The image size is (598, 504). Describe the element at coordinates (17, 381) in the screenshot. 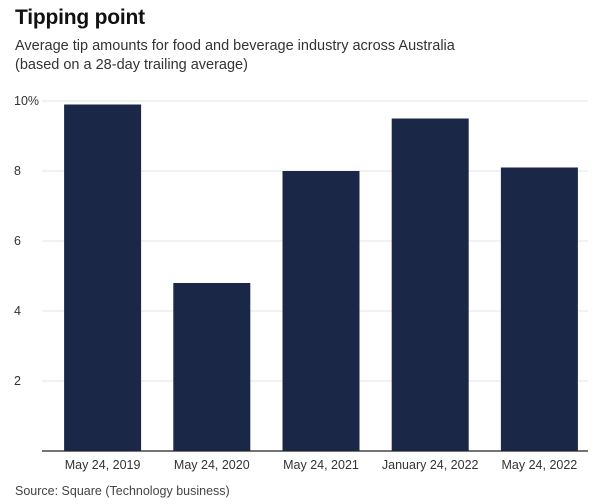

I see `y-tick-label: 2` at that location.